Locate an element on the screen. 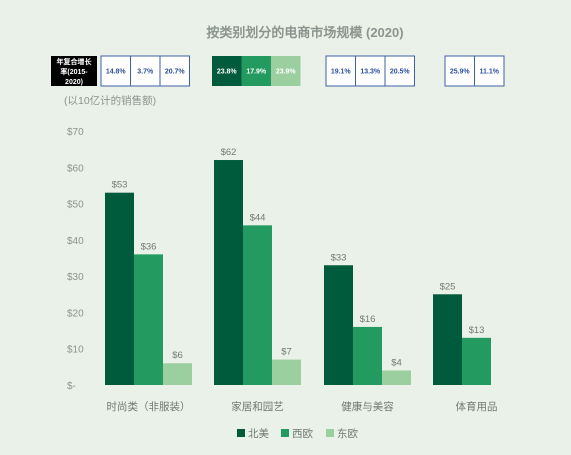  cagr-value: 14.8% is located at coordinates (116, 72).